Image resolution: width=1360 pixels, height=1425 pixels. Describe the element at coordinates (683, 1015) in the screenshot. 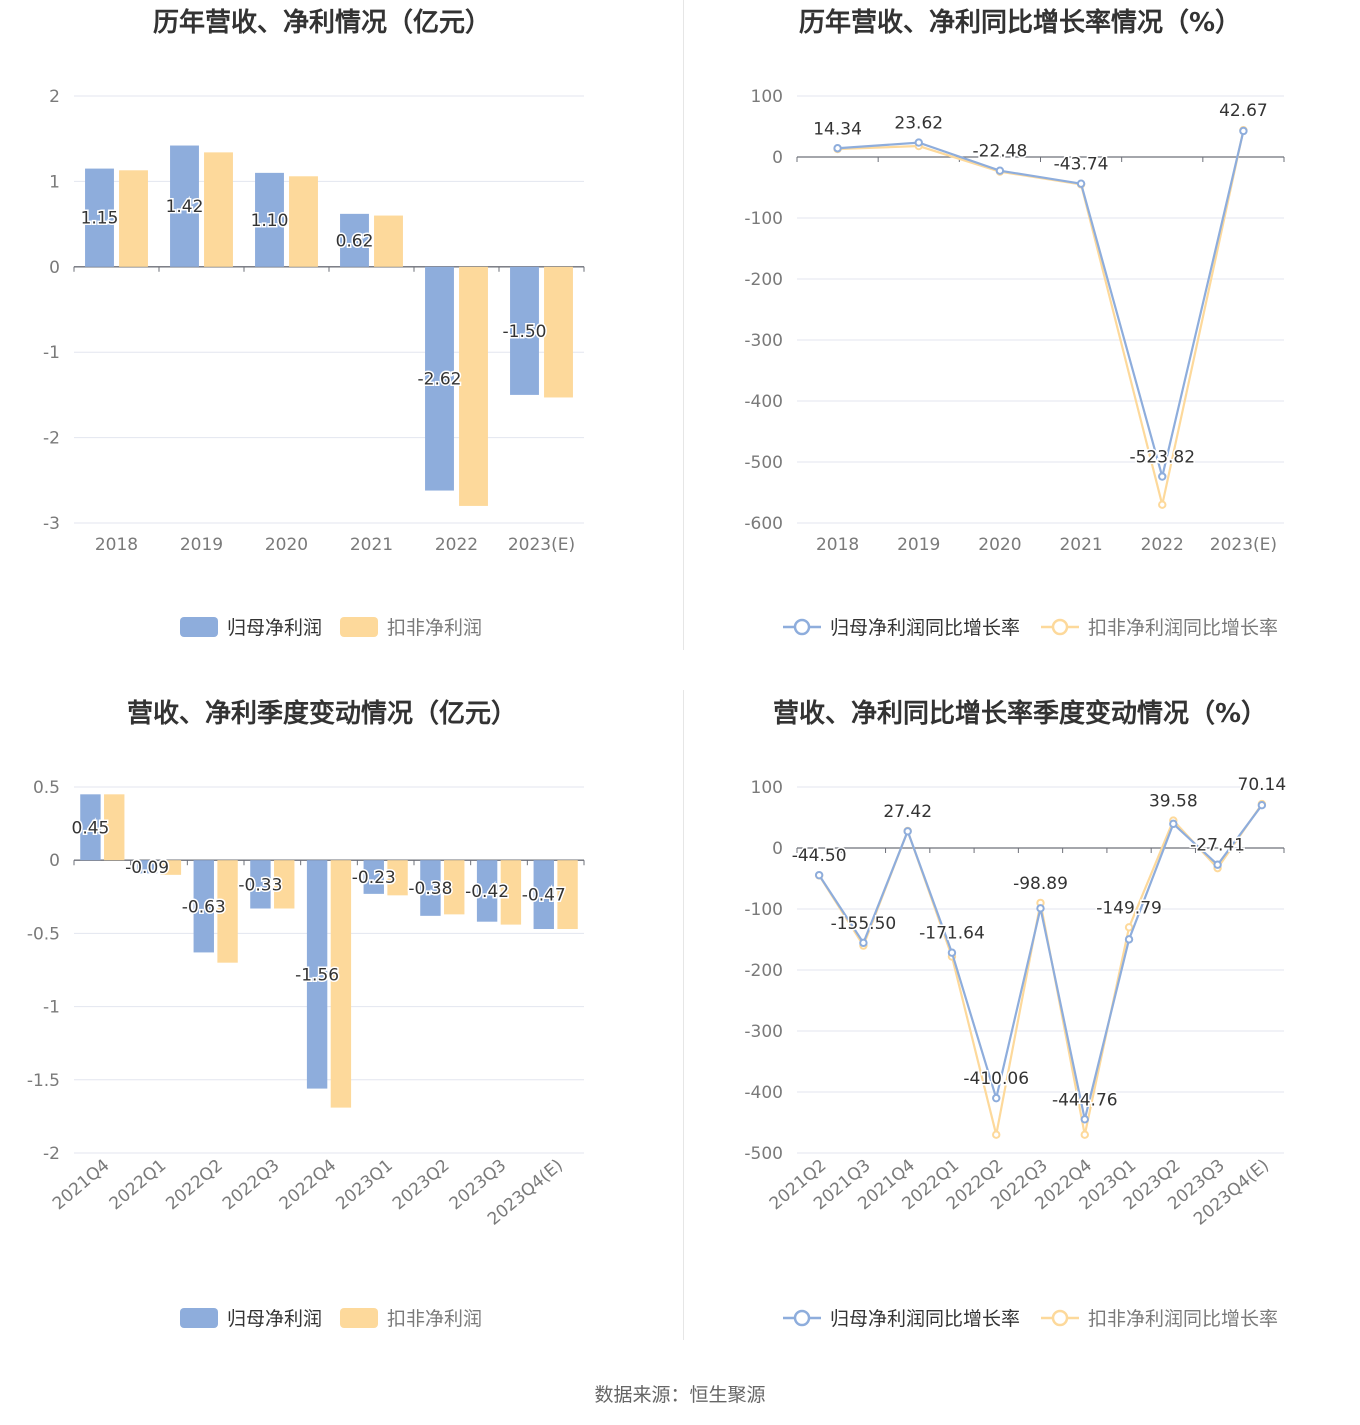

I see `divider-bottom` at that location.